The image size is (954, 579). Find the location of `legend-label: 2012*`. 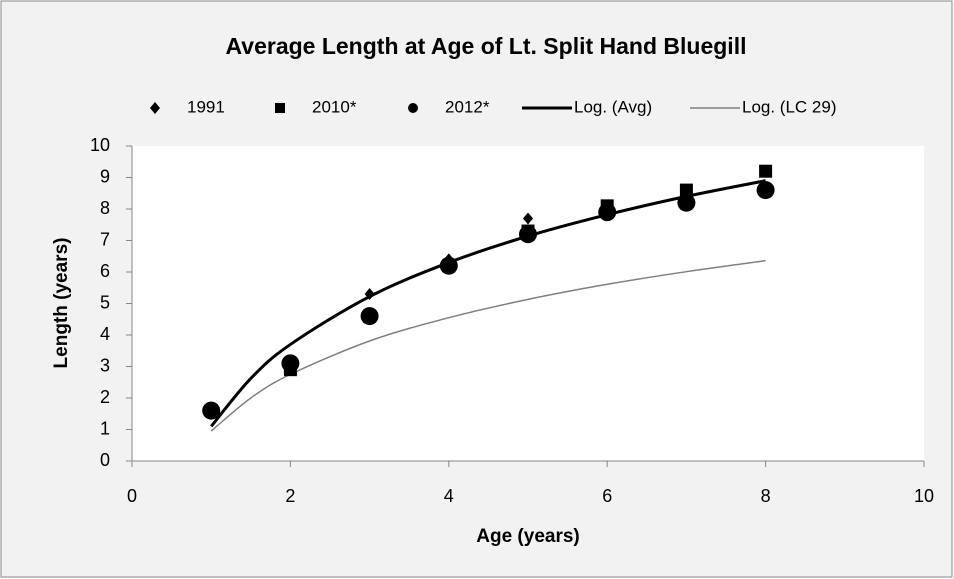

legend-label: 2012* is located at coordinates (467, 106).